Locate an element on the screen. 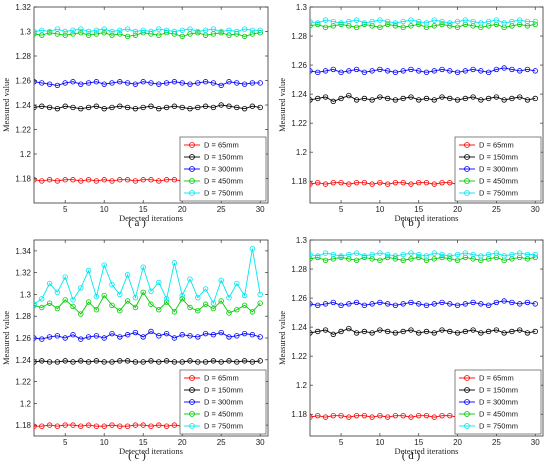  y-tick-label: 1.26 is located at coordinates (23, 338).